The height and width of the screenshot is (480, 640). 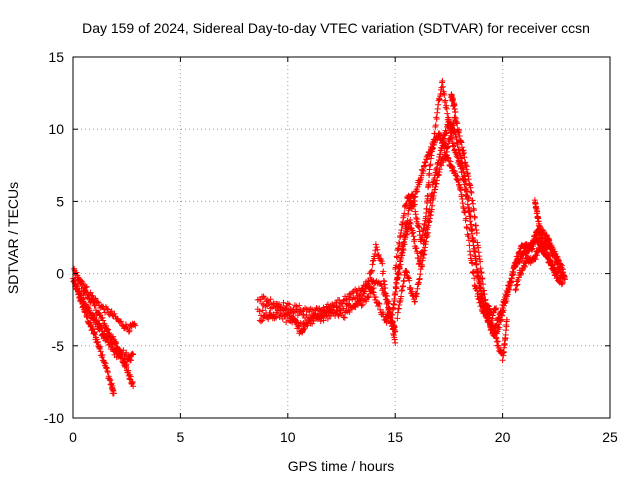 What do you see at coordinates (60, 274) in the screenshot?
I see `y-tick-label: 0` at bounding box center [60, 274].